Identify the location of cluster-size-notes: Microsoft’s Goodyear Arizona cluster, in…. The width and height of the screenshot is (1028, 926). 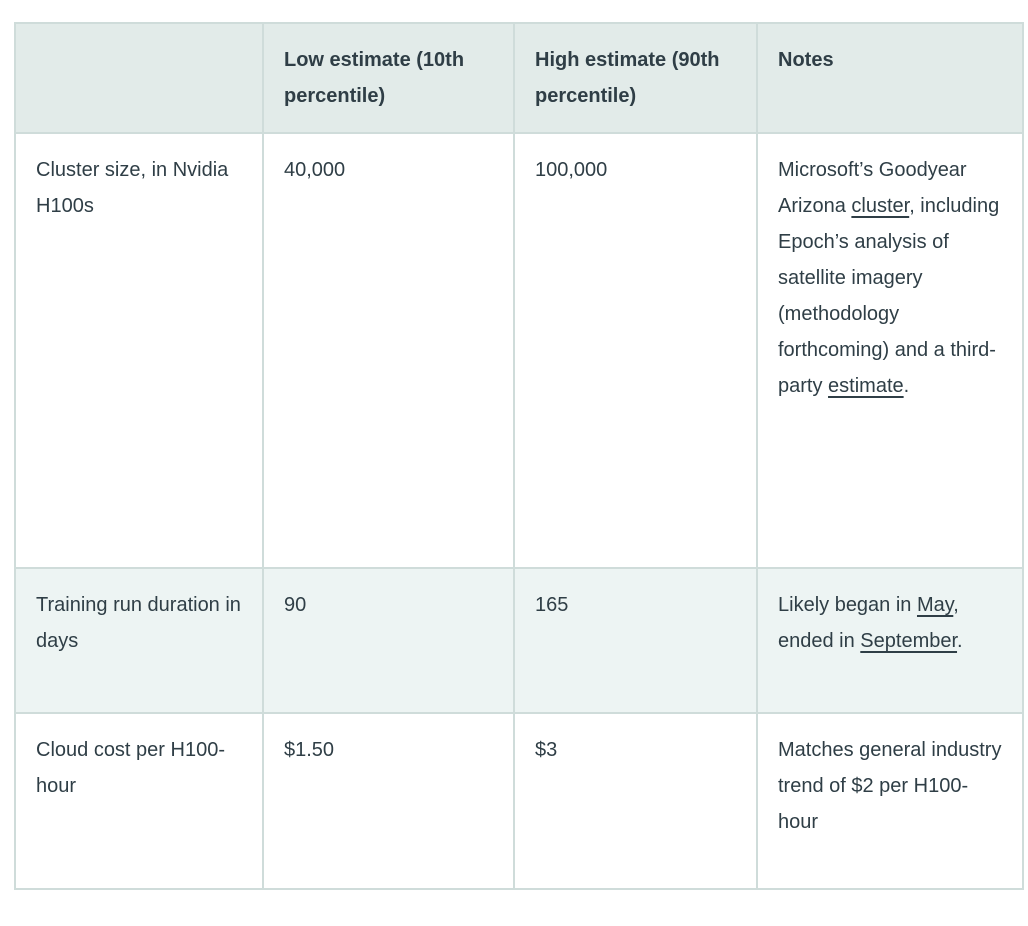
(890, 350).